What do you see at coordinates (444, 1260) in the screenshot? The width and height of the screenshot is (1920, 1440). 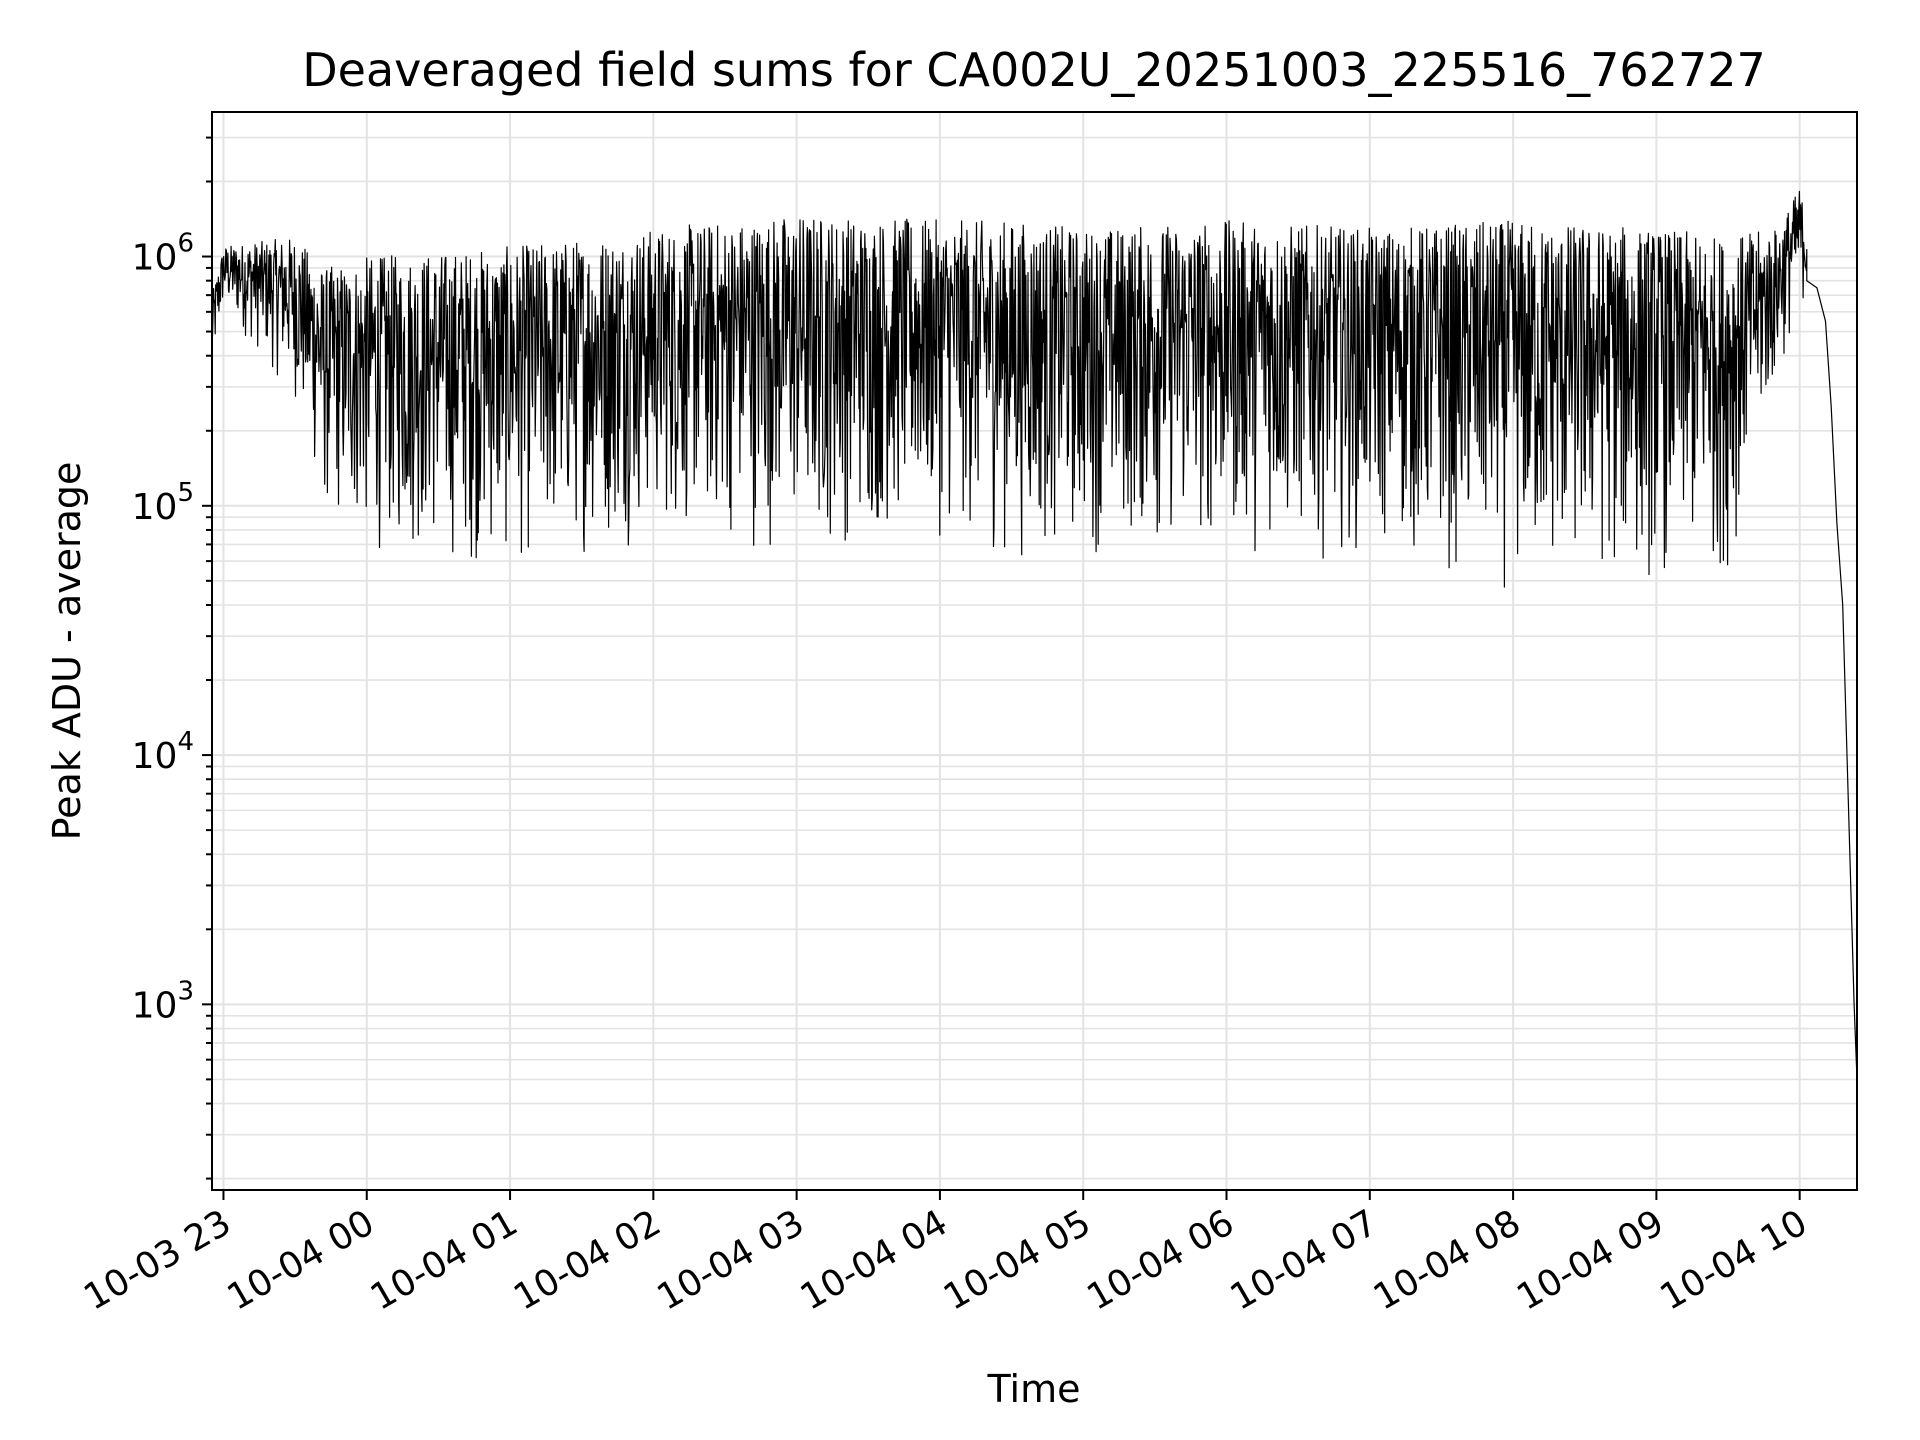 I see `x-tick-label: 10-04 01` at bounding box center [444, 1260].